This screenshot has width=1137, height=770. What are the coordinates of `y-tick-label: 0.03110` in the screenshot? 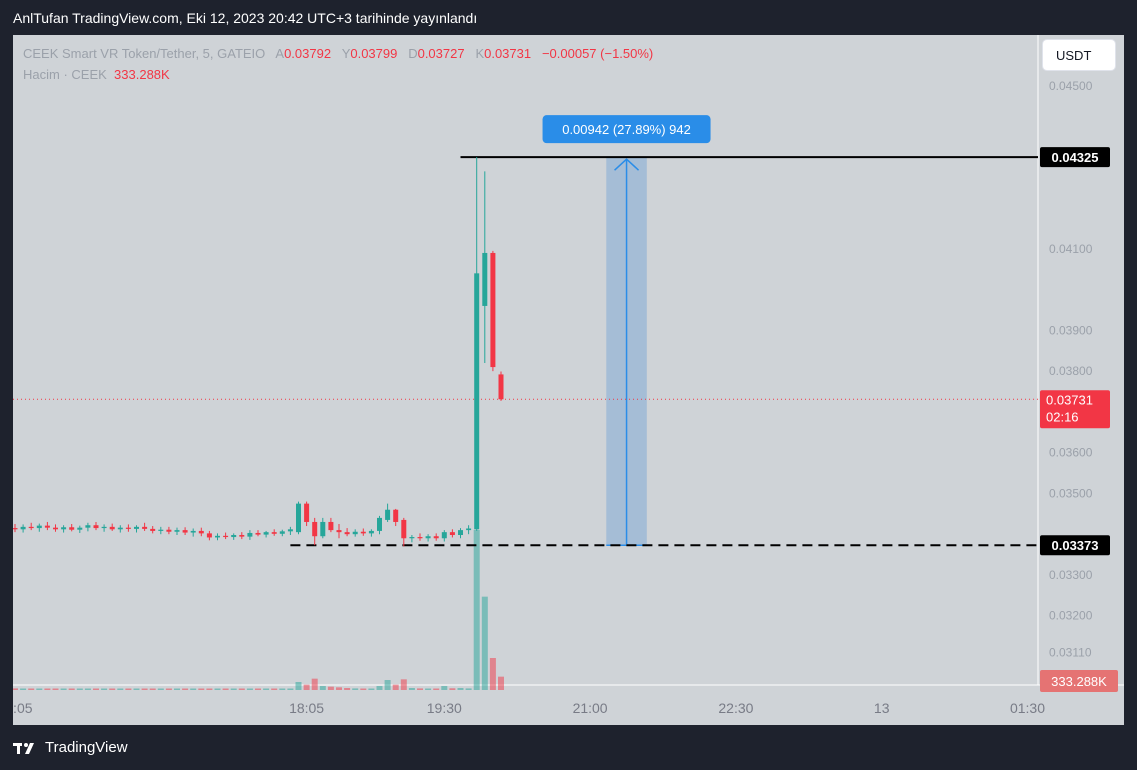 It's located at (1070, 652).